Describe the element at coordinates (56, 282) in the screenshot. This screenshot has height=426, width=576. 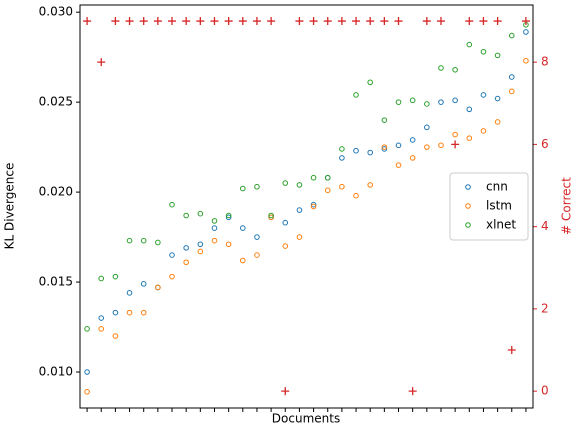
I see `y-tick-label: 0.015` at that location.